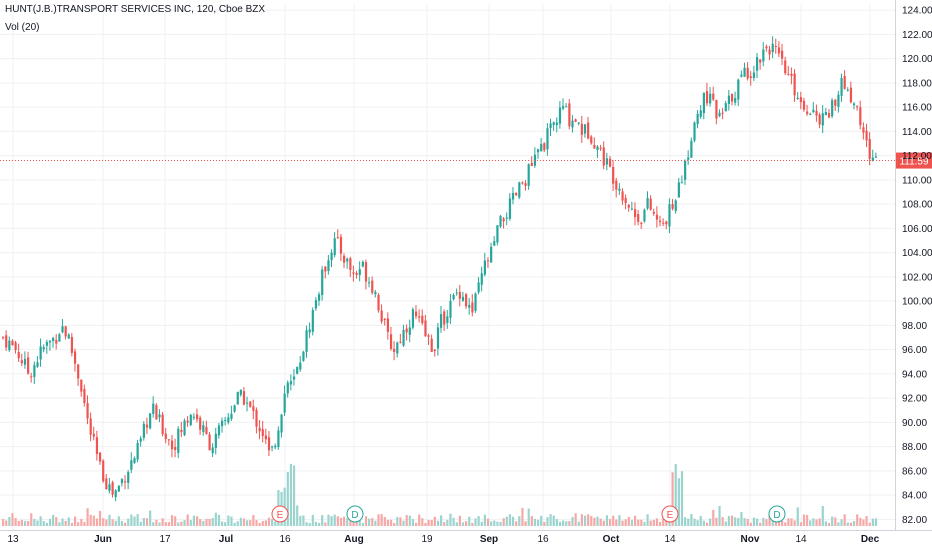 This screenshot has height=555, width=932. I want to click on x-tick-label: 14, so click(801, 539).